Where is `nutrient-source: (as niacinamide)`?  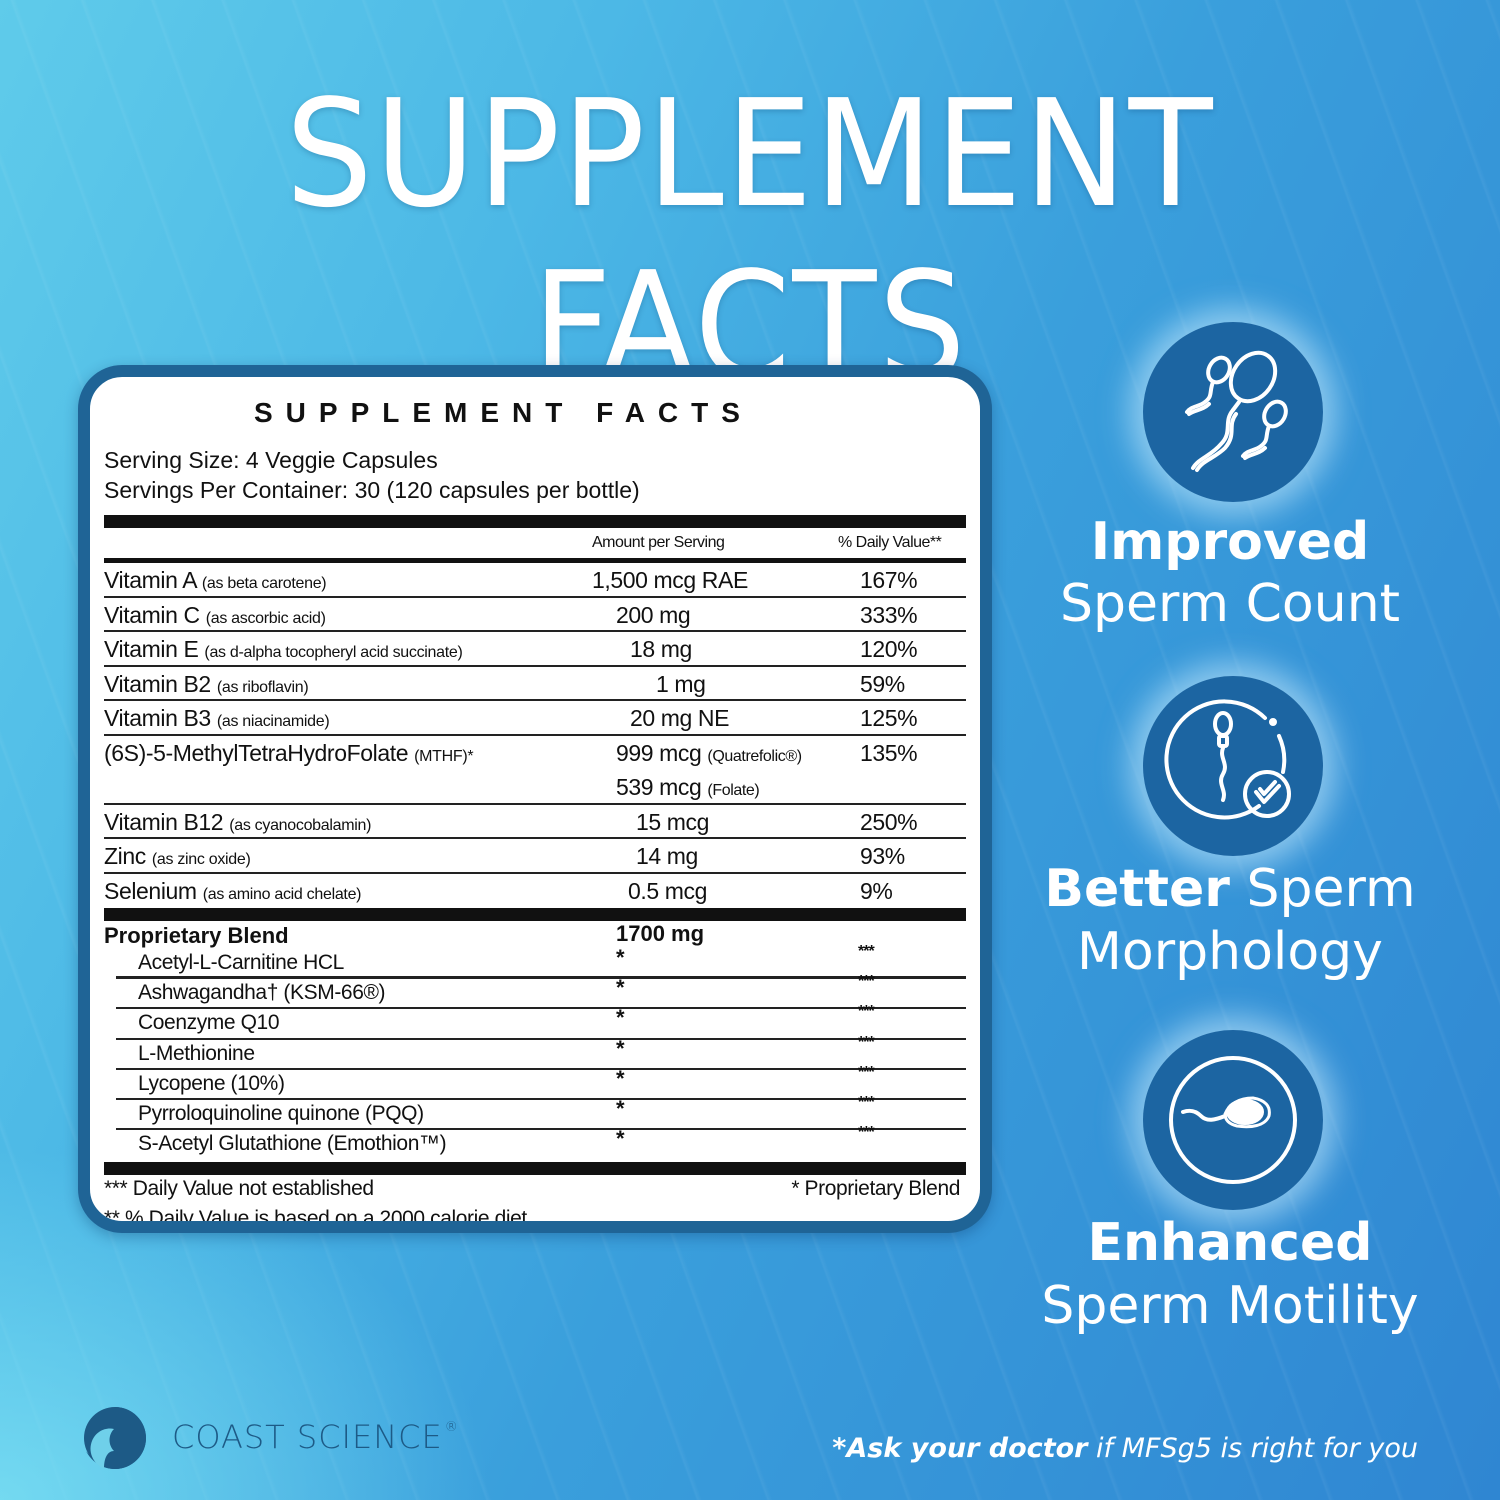 nutrient-source: (as niacinamide) is located at coordinates (273, 721).